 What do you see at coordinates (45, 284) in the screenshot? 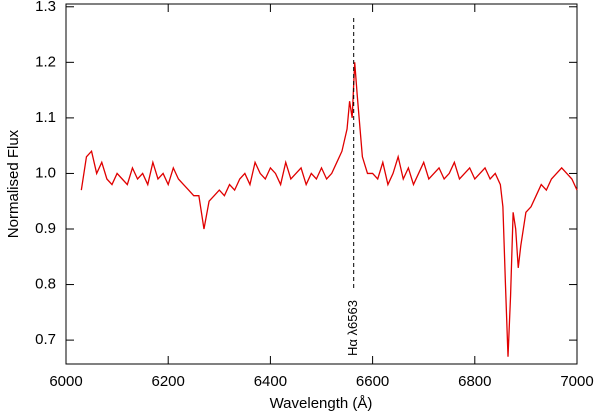
I see `y-tick-label: 0.8` at bounding box center [45, 284].